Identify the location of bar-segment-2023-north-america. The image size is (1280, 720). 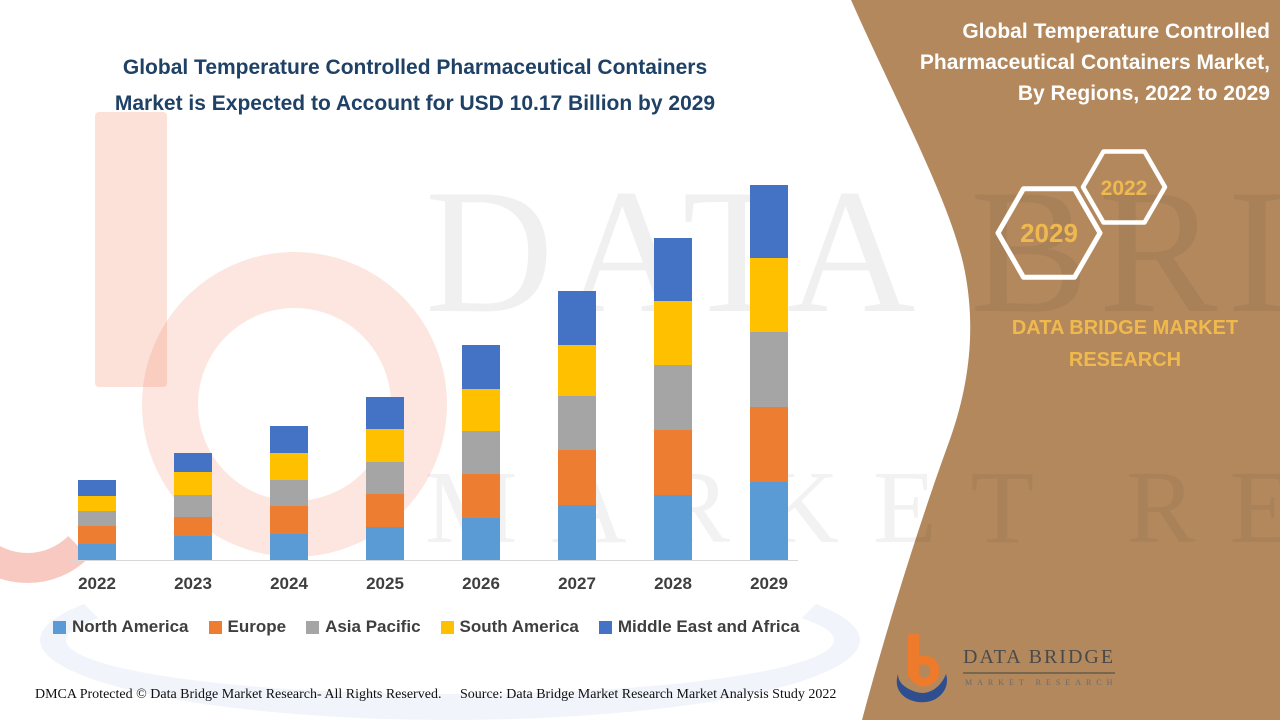
(193, 548).